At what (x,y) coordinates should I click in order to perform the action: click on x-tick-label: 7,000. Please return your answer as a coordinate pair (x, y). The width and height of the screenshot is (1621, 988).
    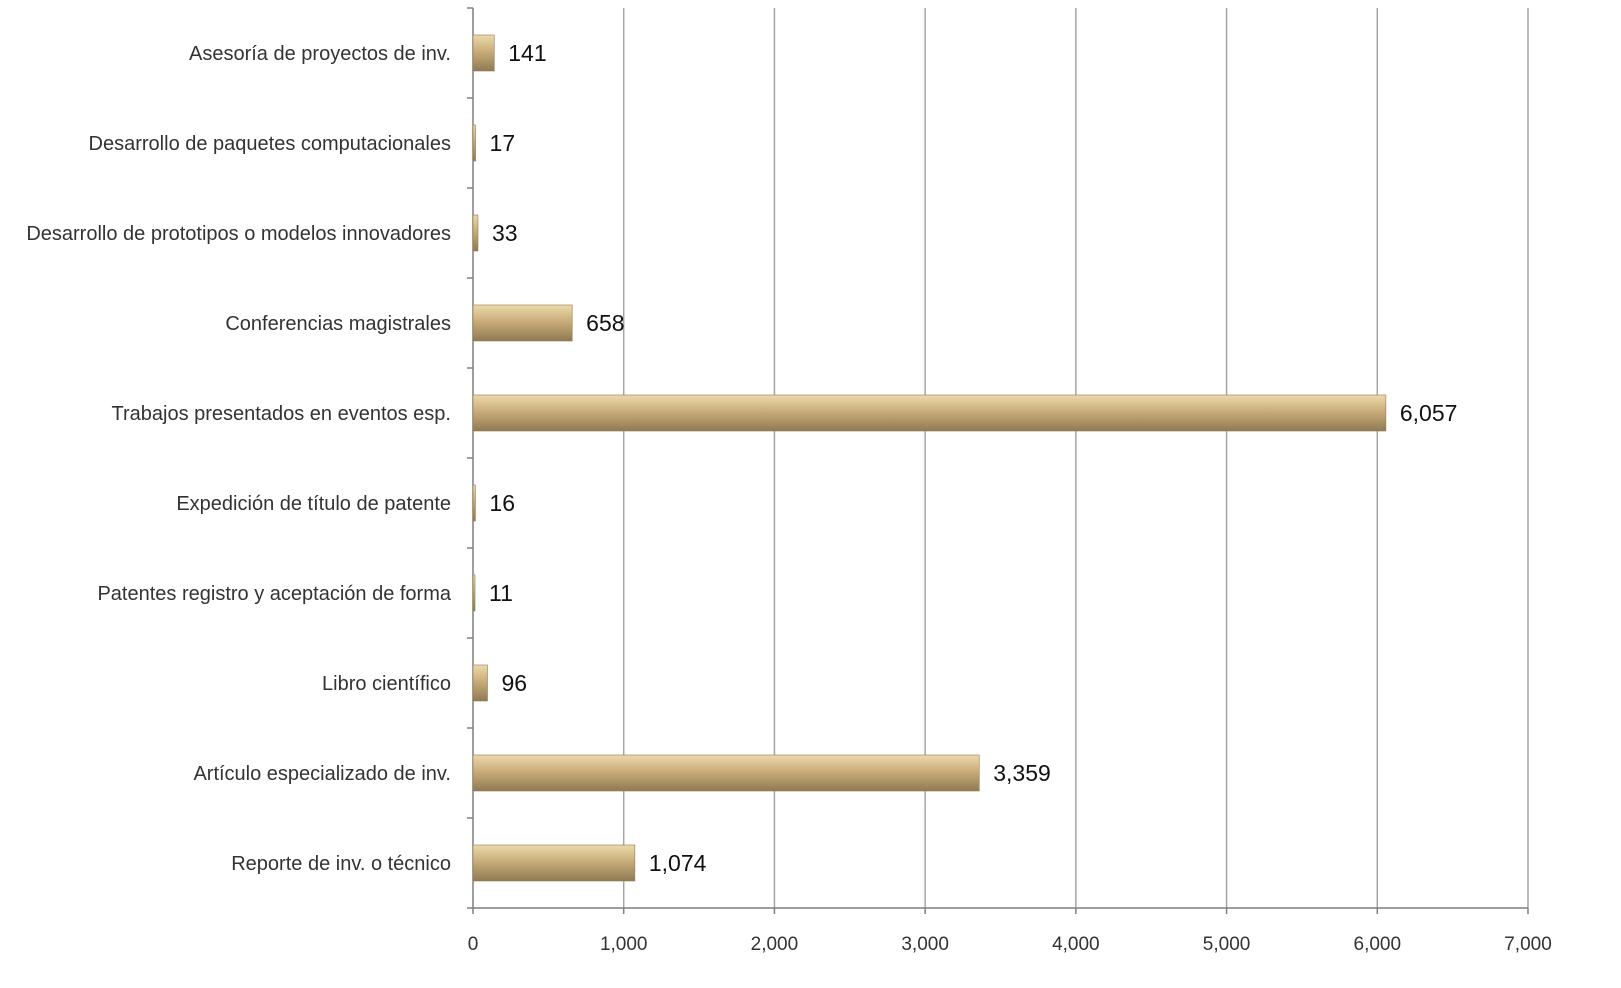
    Looking at the image, I should click on (1528, 944).